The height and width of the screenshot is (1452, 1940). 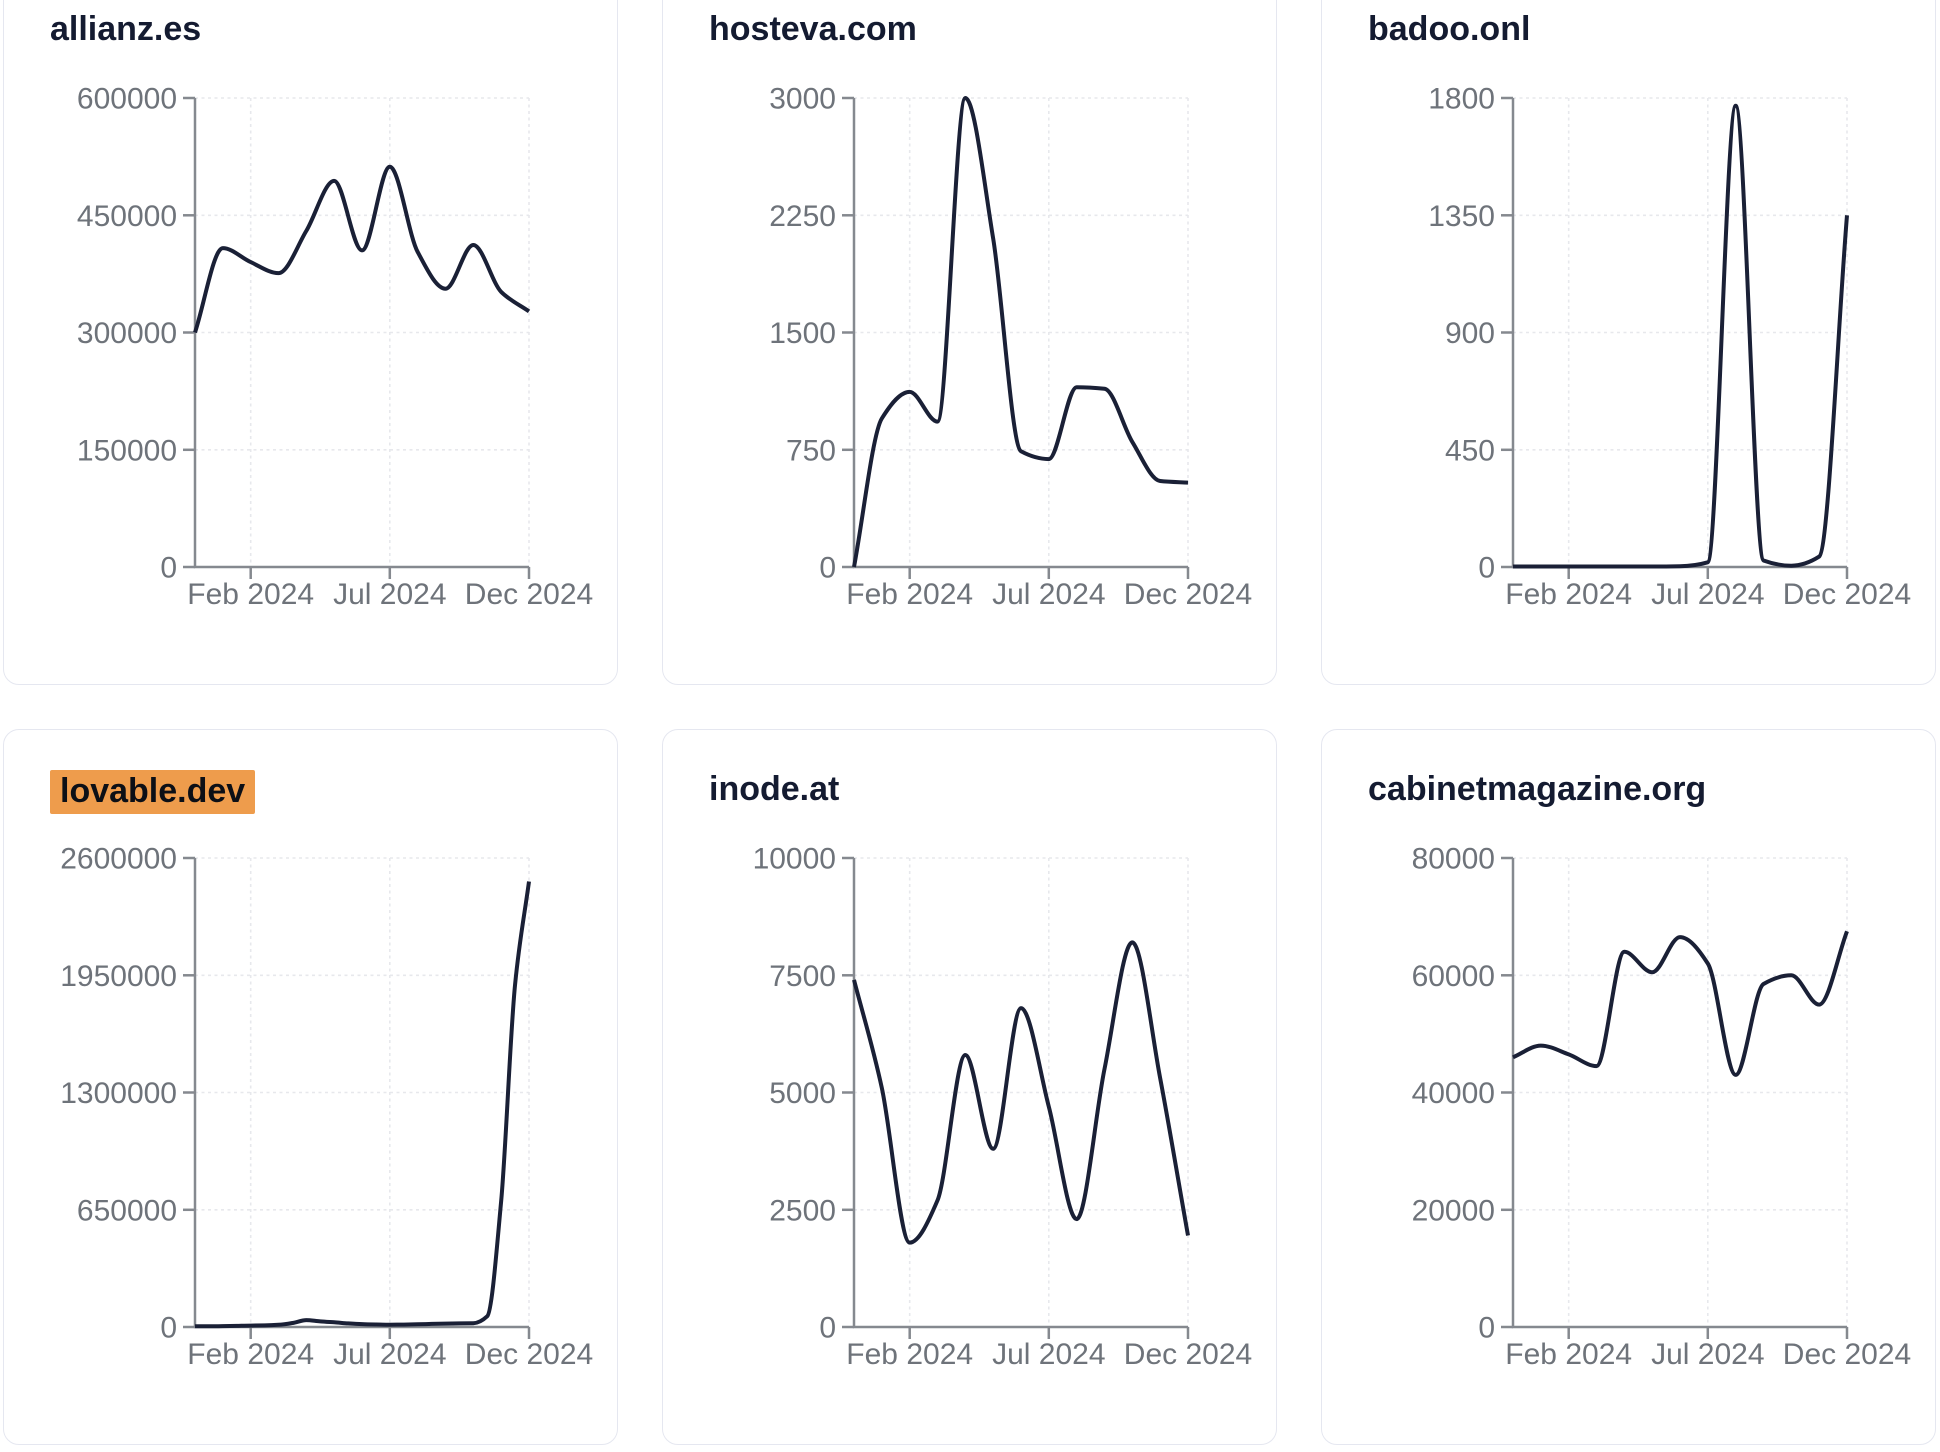 What do you see at coordinates (794, 859) in the screenshot?
I see `y-tick-label: 10000` at bounding box center [794, 859].